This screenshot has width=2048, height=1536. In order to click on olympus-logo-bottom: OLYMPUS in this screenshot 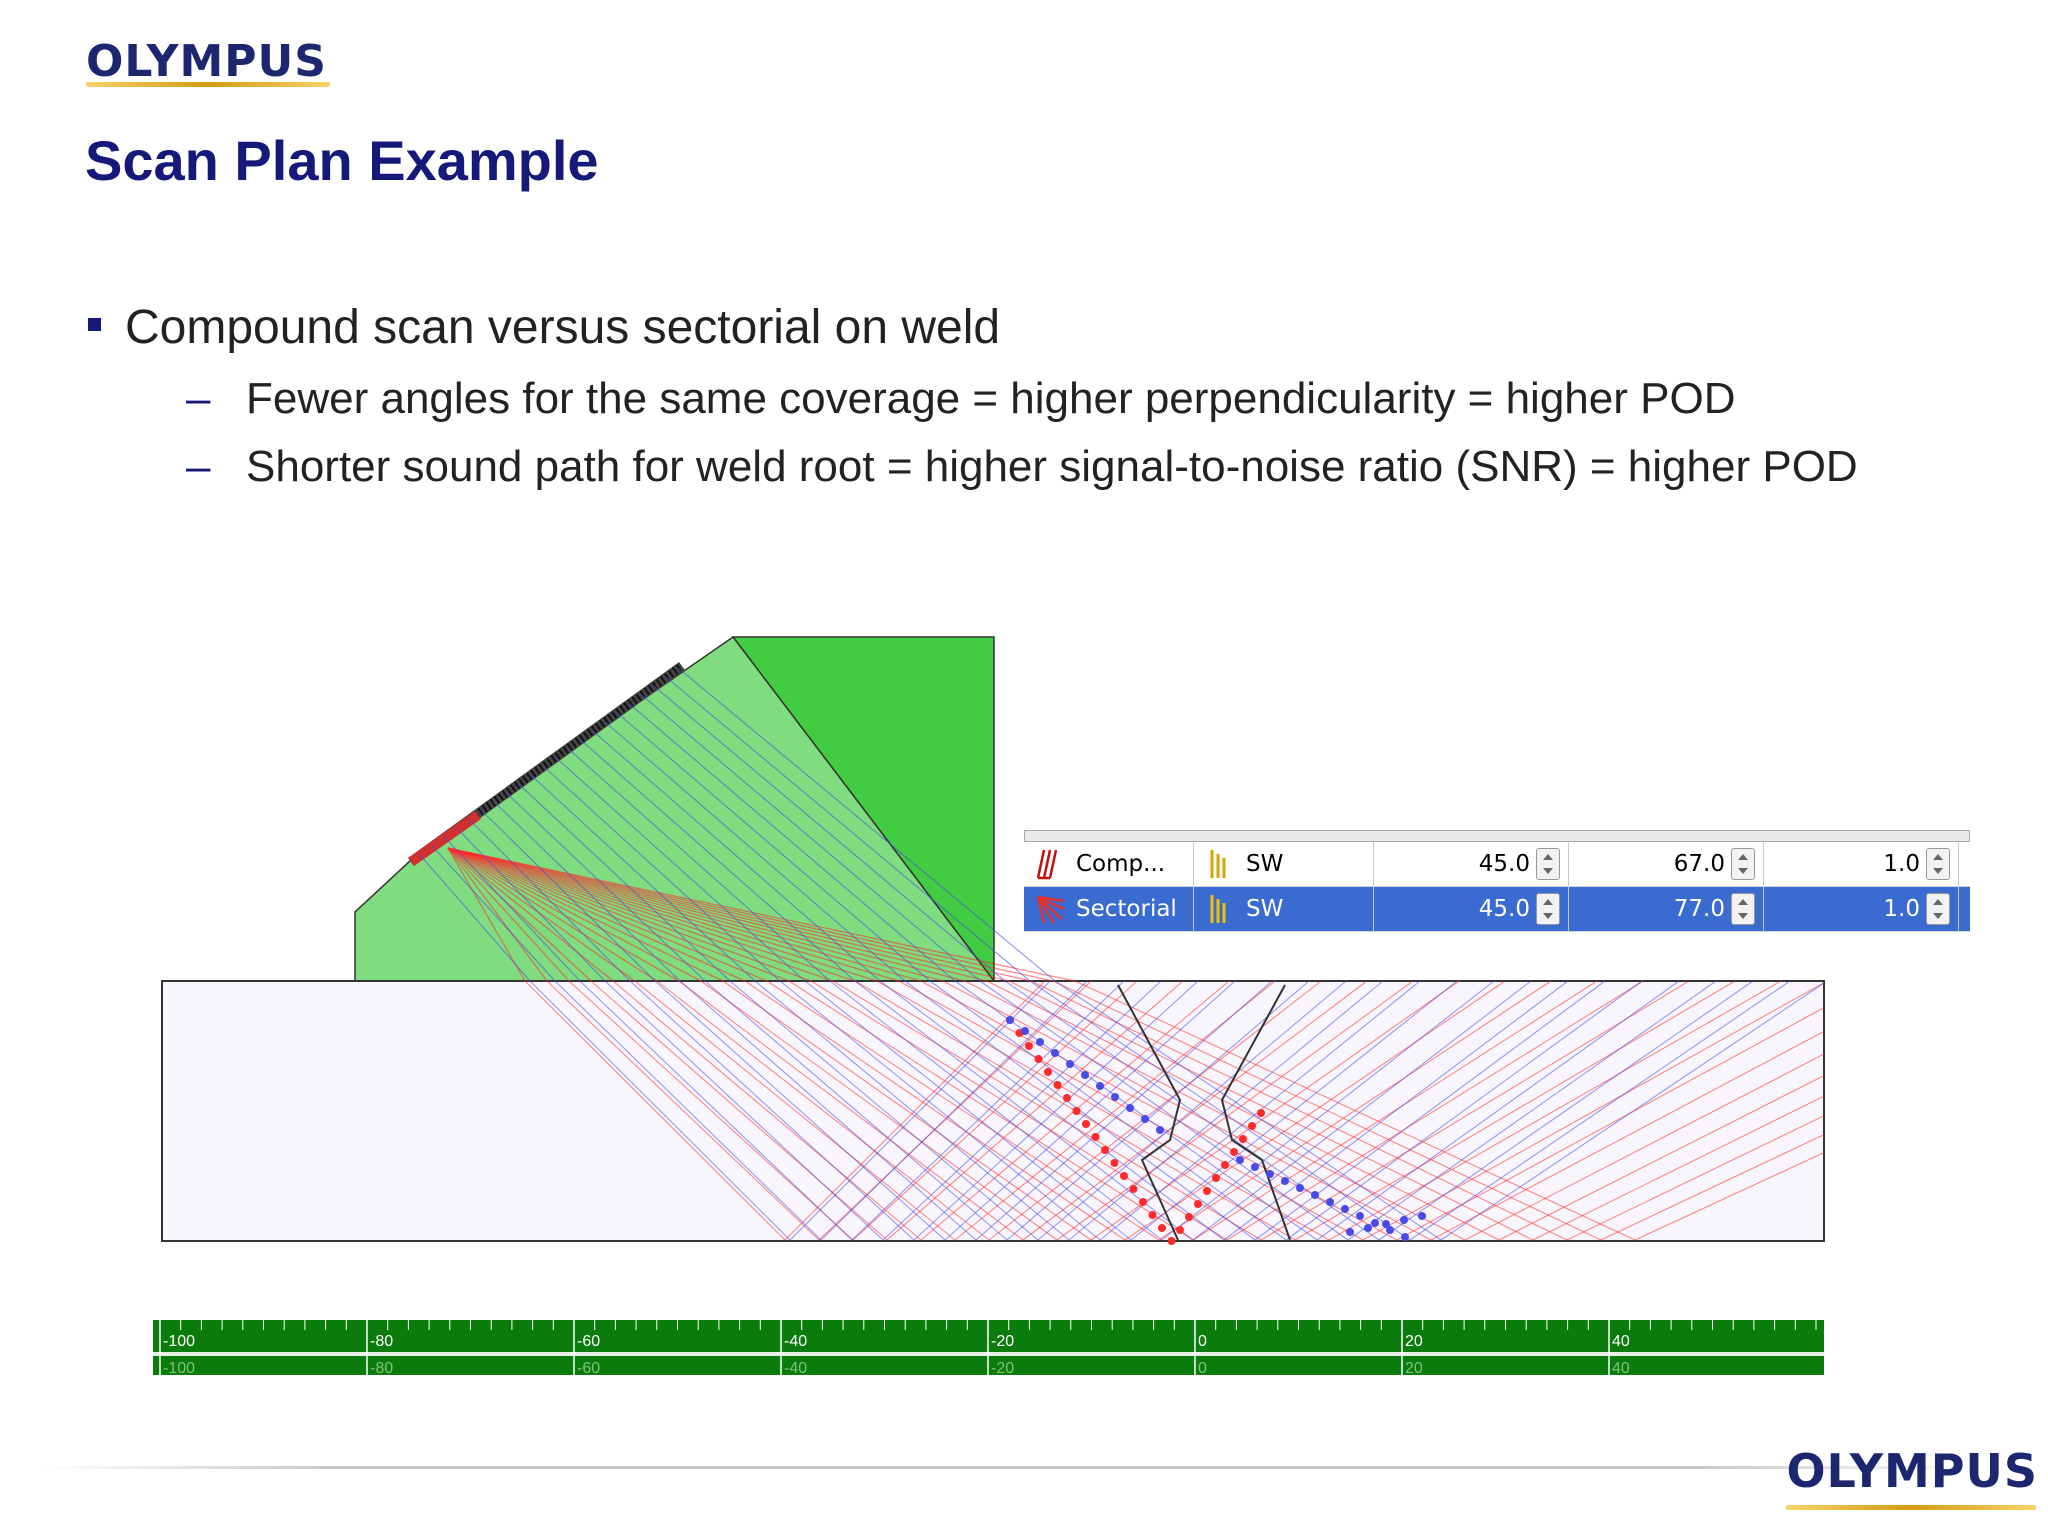, I will do `click(1912, 1471)`.